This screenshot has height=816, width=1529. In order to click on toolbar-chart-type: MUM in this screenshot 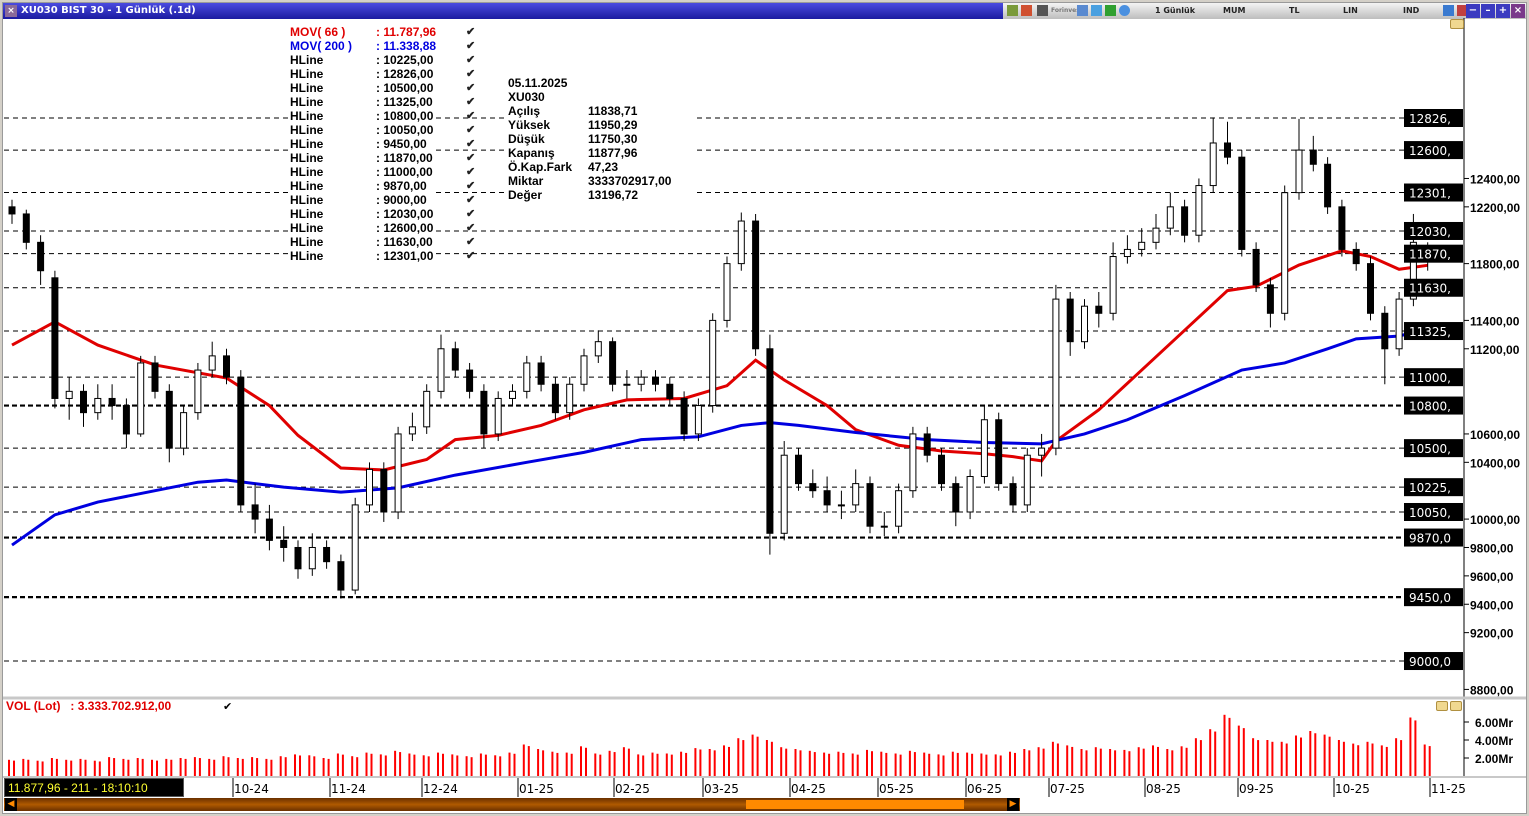, I will do `click(1234, 10)`.